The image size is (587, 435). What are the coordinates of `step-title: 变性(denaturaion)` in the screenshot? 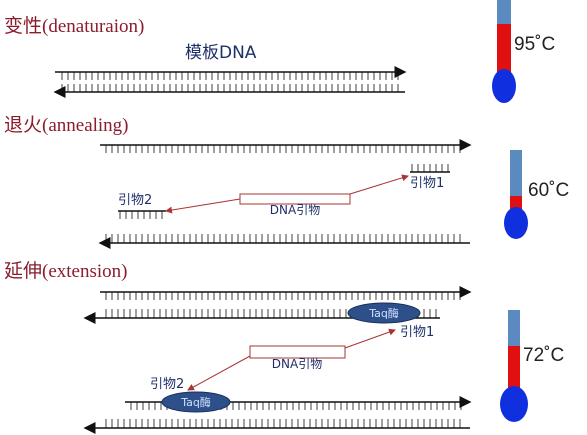 It's located at (74, 26).